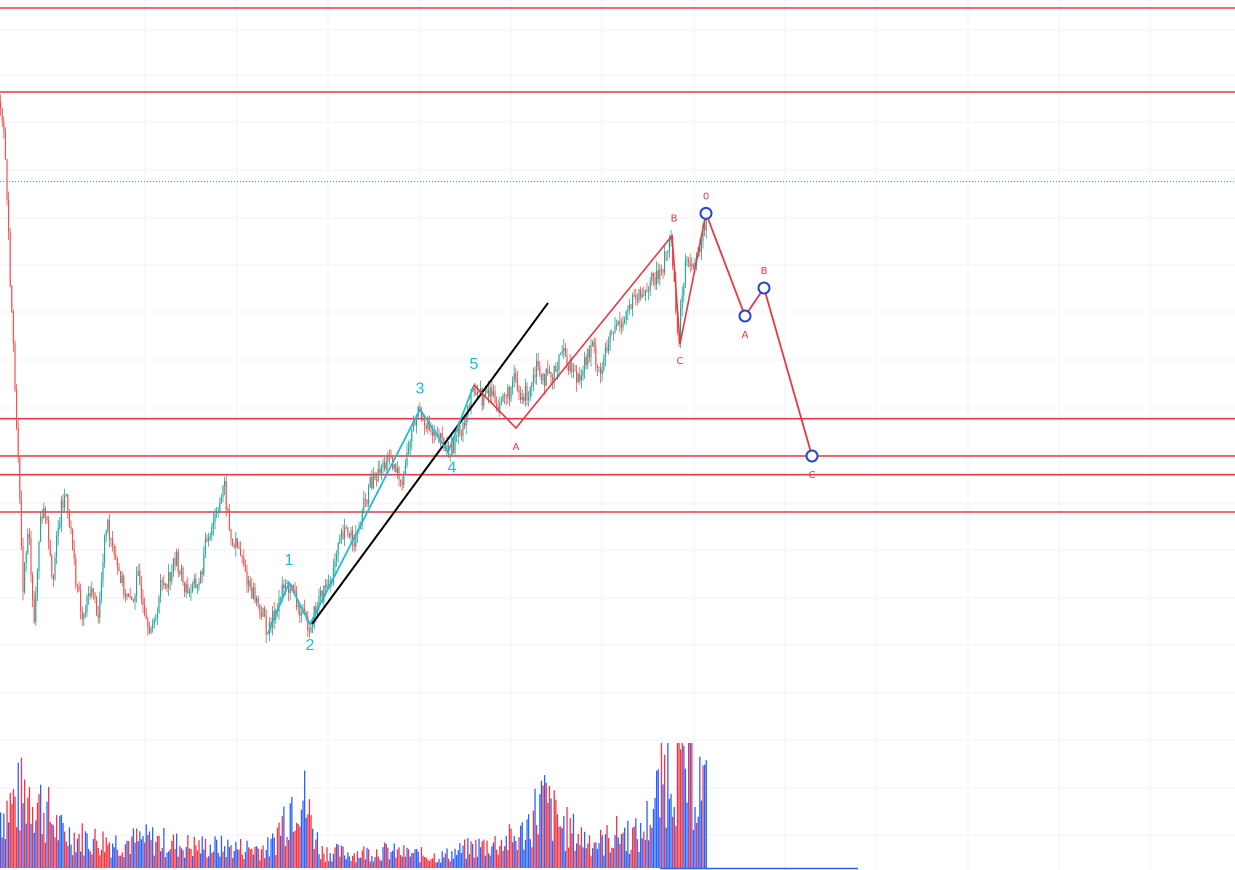  I want to click on correction-wave-line, so click(590, 321).